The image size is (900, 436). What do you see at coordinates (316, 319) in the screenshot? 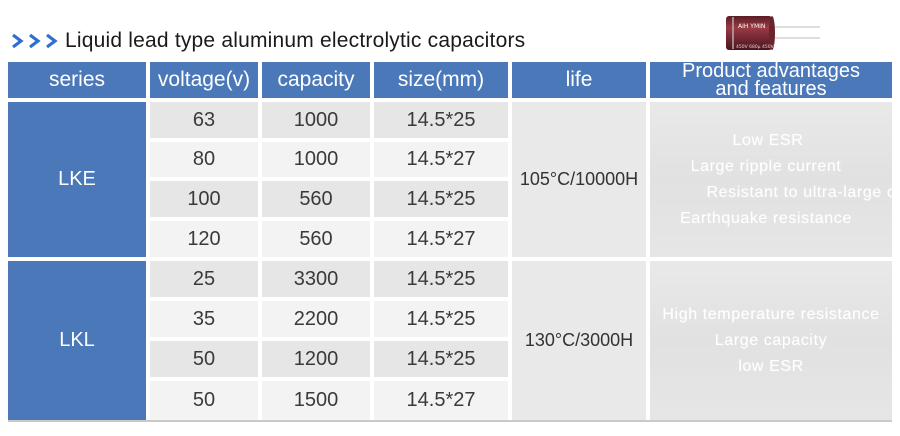
I see `capacity-cell: 2200` at bounding box center [316, 319].